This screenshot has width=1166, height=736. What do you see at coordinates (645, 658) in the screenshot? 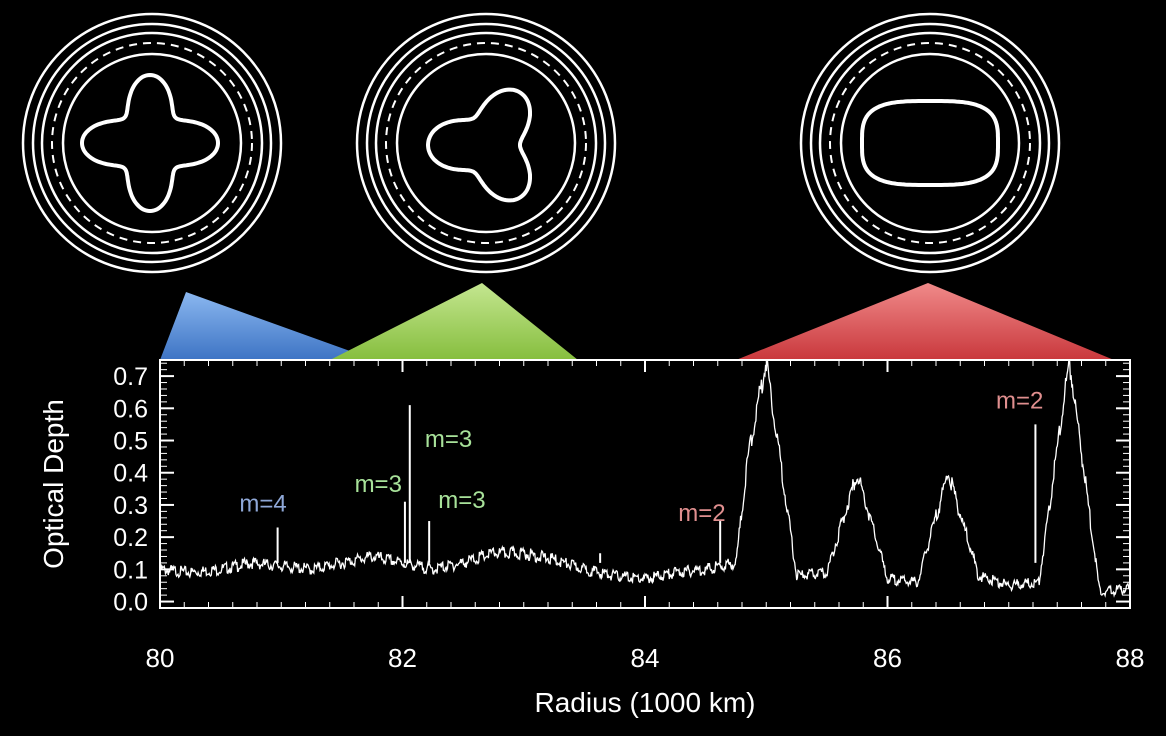
I see `x-tick-label: 84` at bounding box center [645, 658].